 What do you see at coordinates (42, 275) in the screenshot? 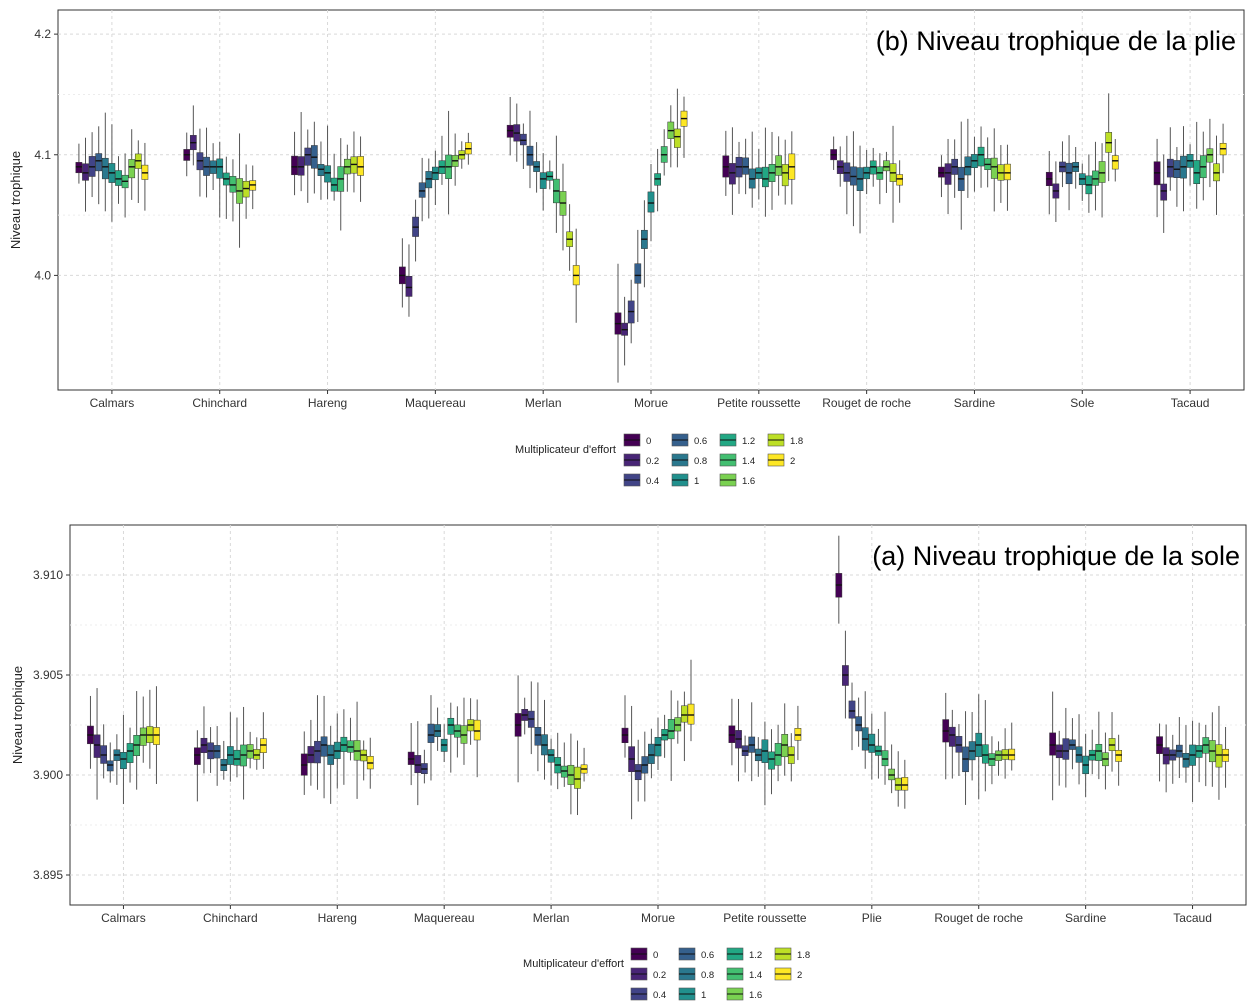
I see `y-tick-label: 4.0` at bounding box center [42, 275].